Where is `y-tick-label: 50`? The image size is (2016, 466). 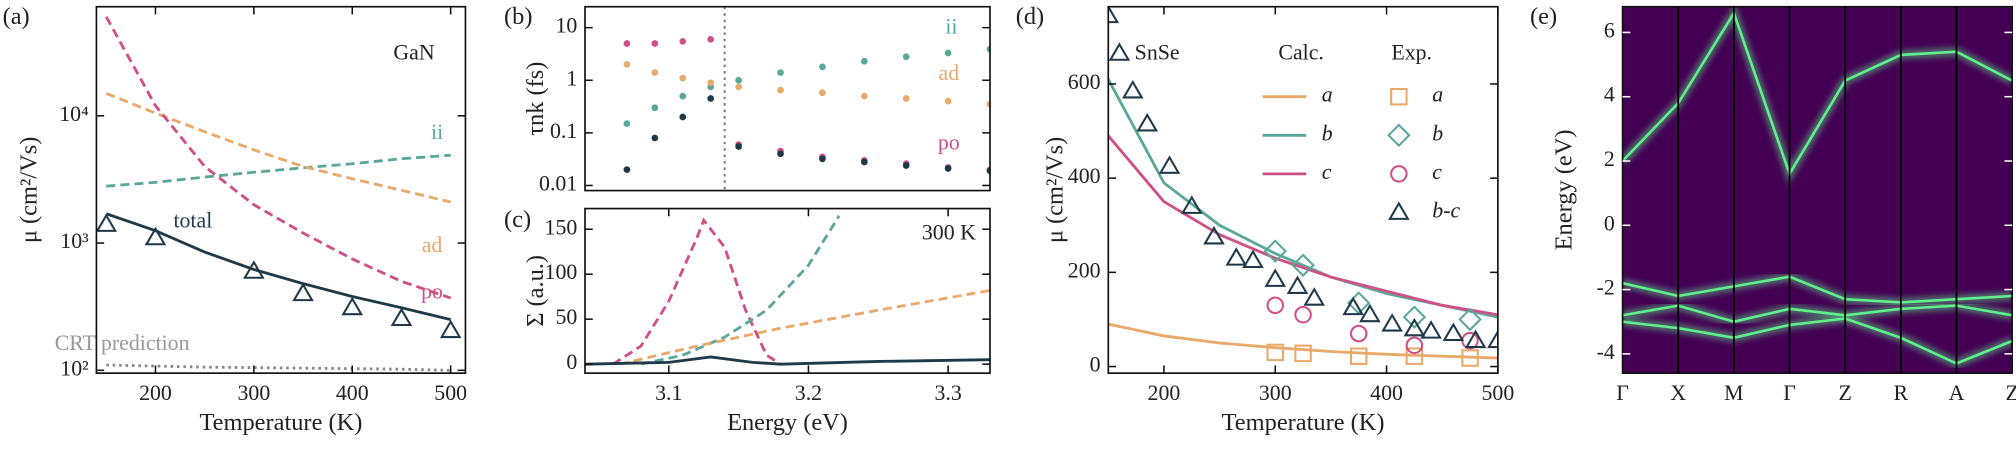 y-tick-label: 50 is located at coordinates (566, 317).